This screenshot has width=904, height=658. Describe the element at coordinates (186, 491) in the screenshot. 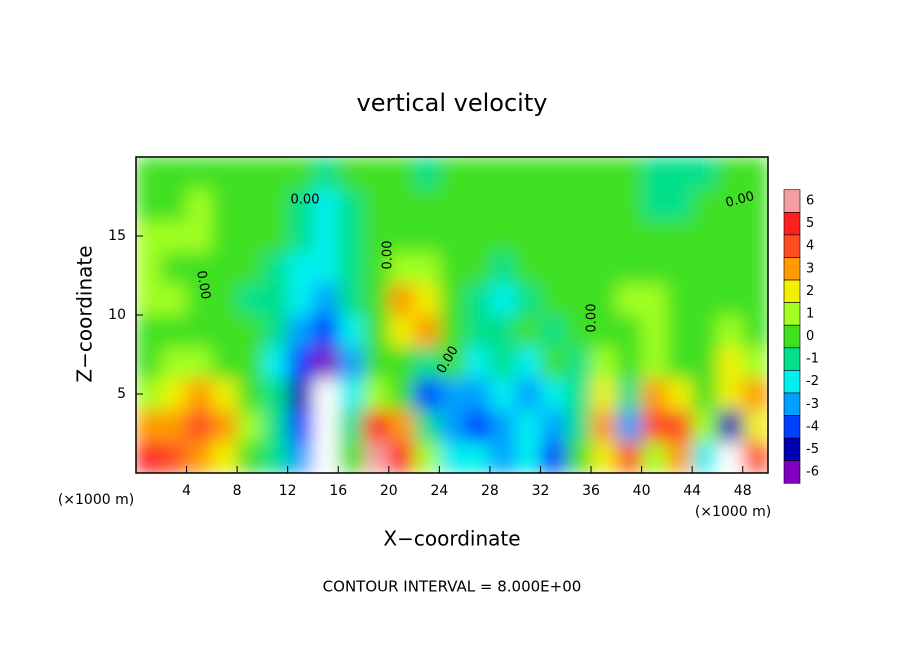

I see `x-tick-label: 4` at that location.